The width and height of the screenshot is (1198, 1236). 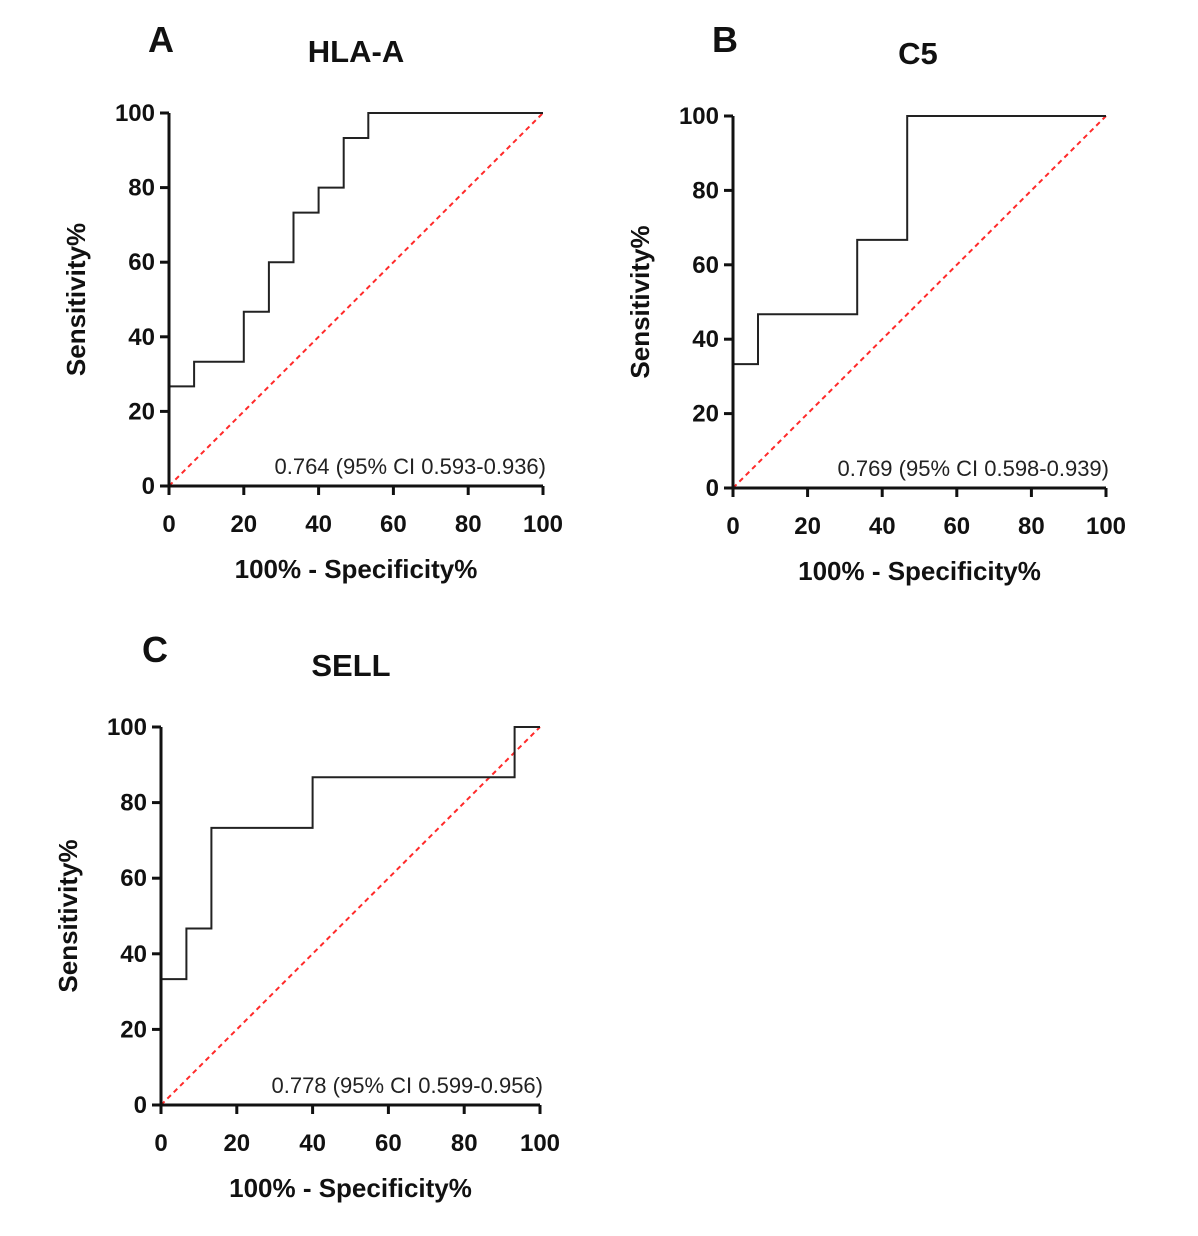 I want to click on panel-letter: C, so click(x=155, y=649).